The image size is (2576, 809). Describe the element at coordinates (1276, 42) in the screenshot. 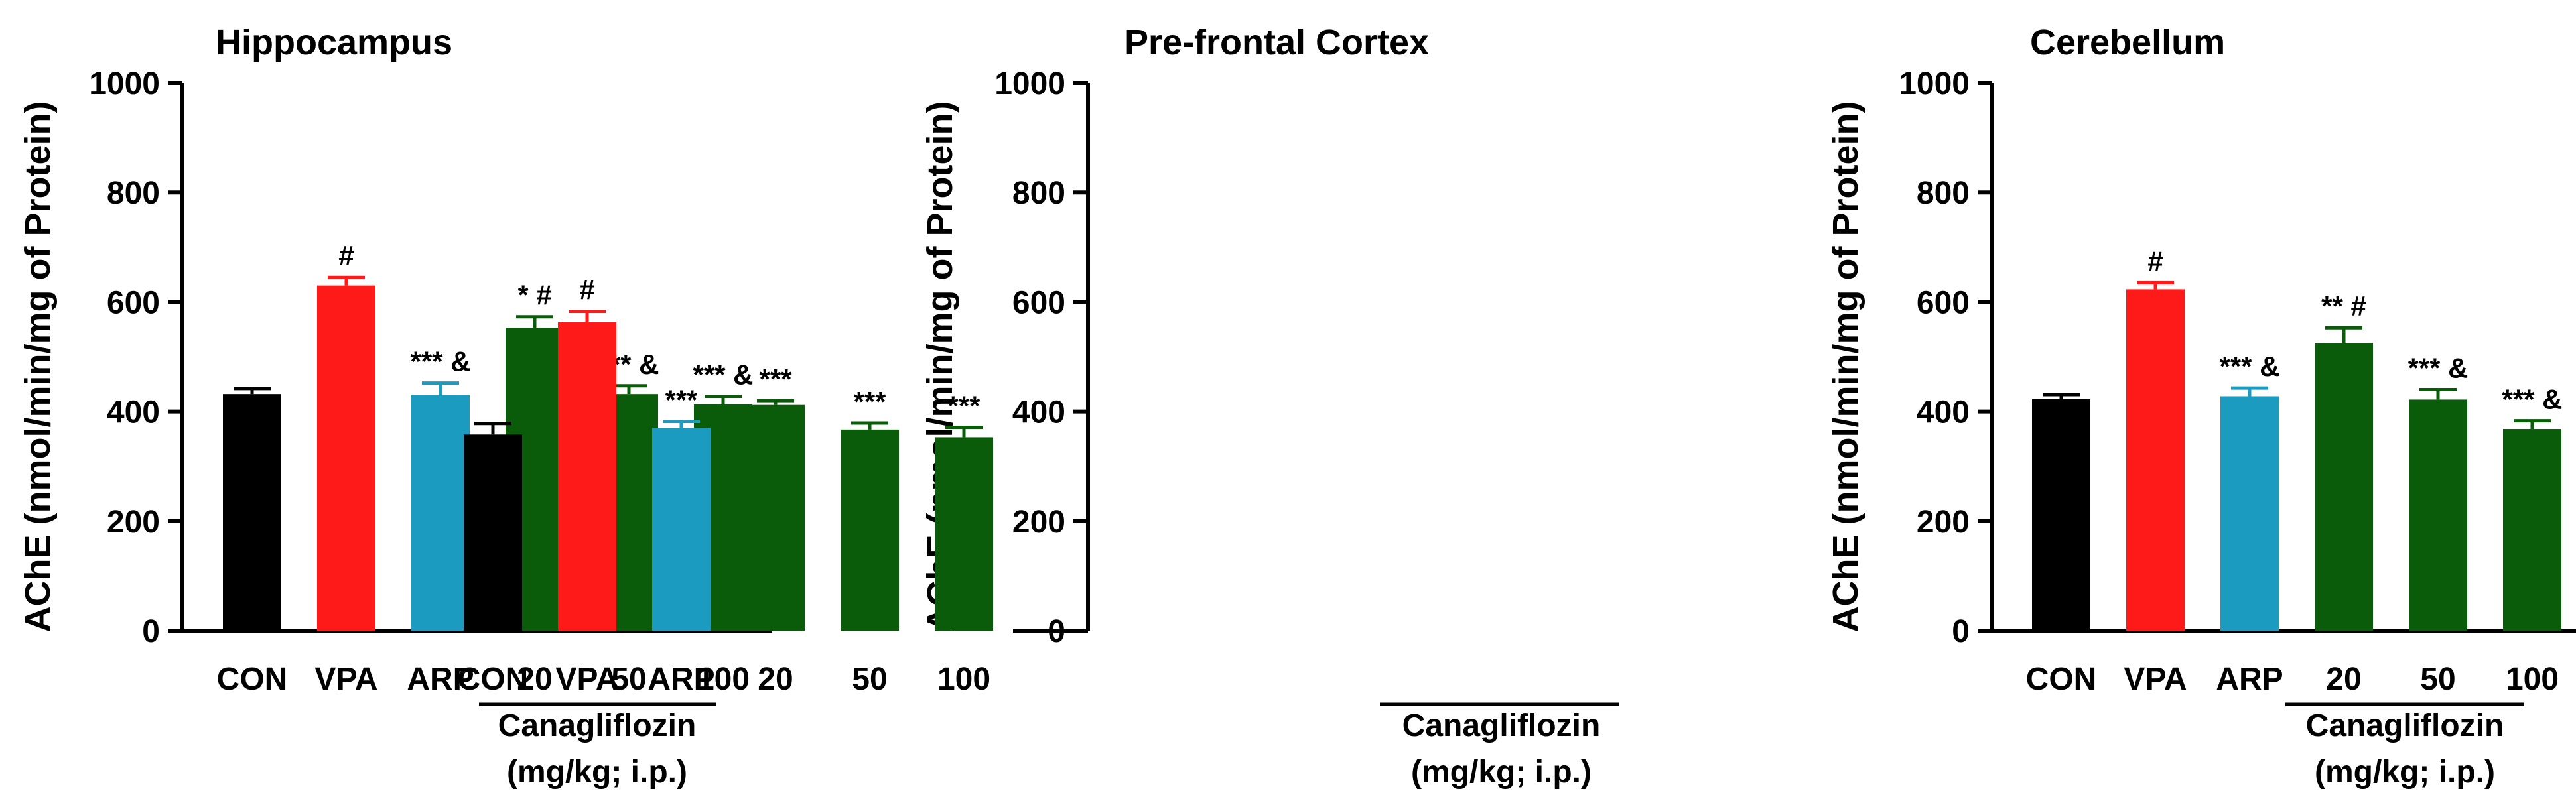

I see `panel-title: Pre-frontal Cortex` at that location.